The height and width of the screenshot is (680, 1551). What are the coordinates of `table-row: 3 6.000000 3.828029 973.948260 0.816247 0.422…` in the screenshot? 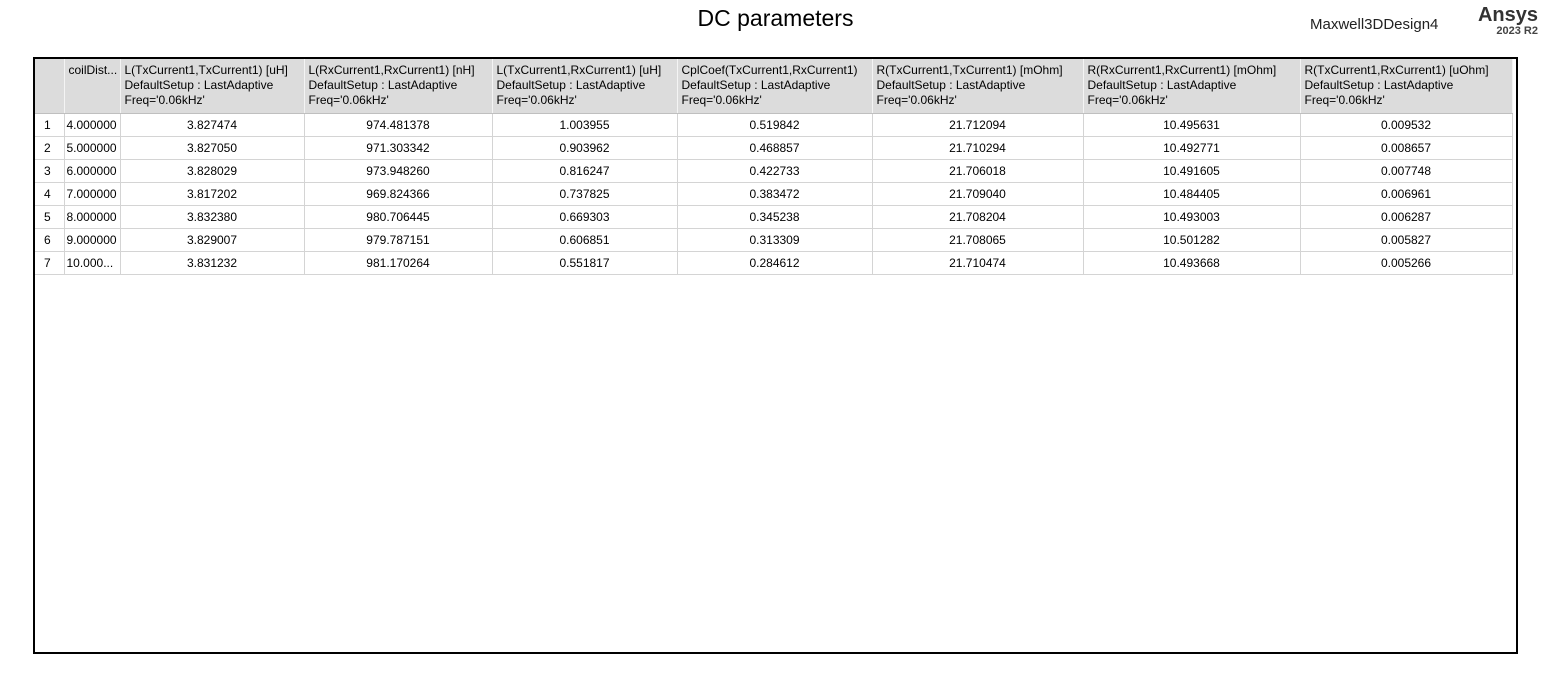 It's located at (774, 171).